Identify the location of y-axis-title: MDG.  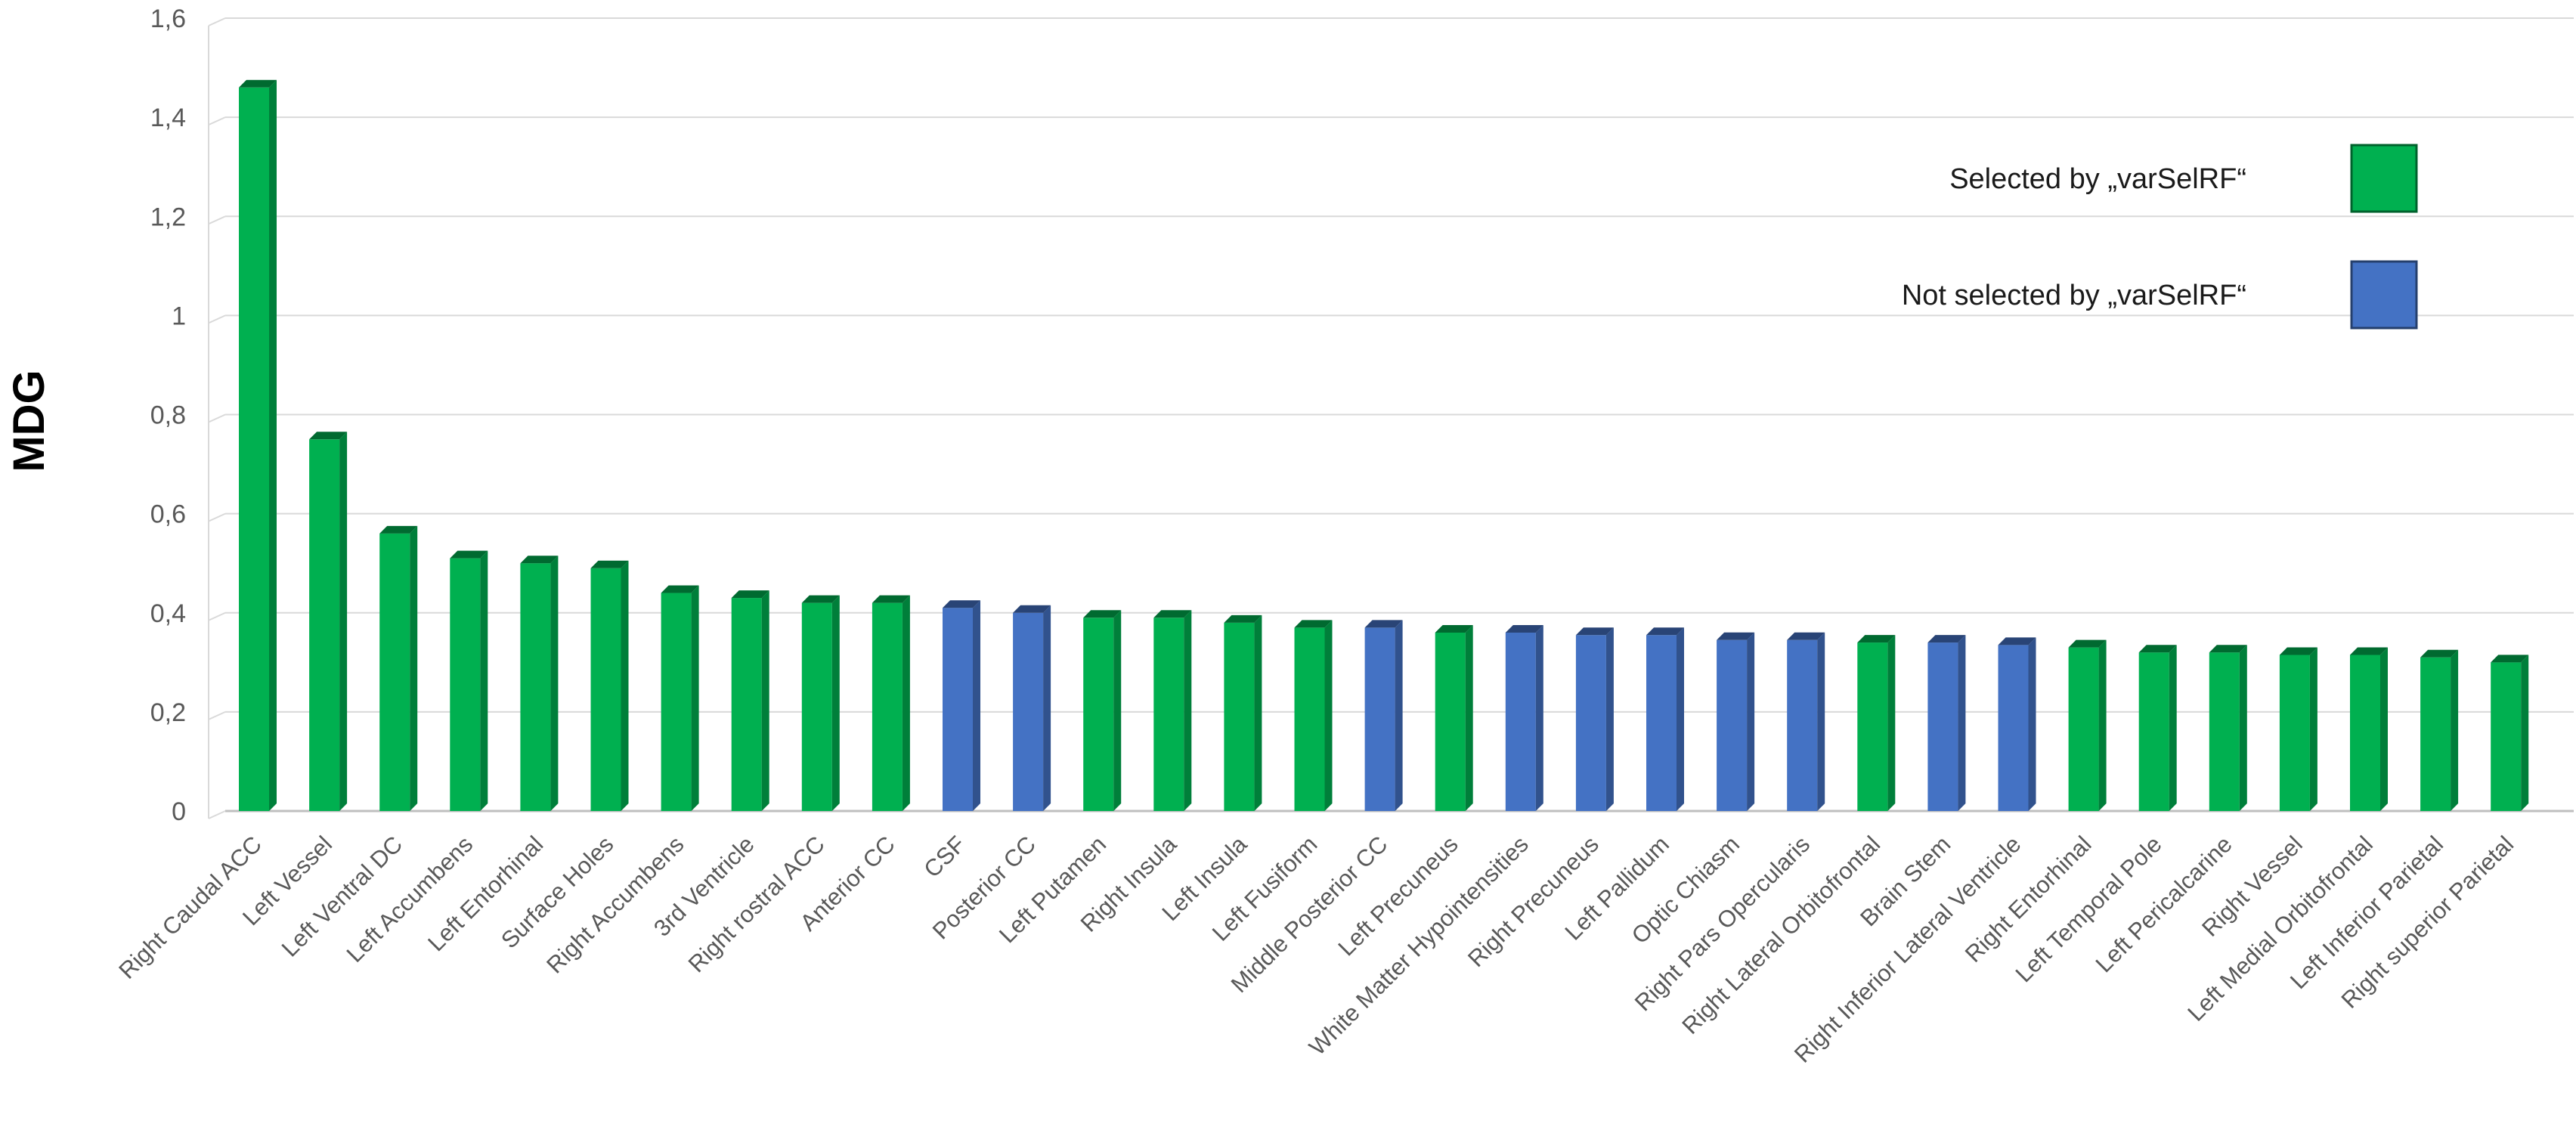
(29, 421).